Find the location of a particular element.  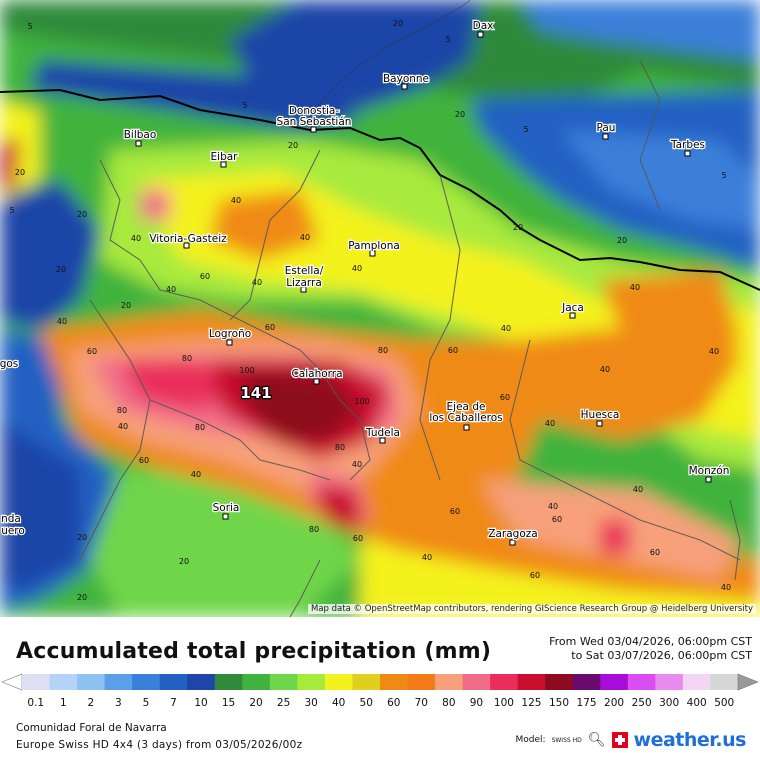

search-icon: 🔍︎ is located at coordinates (596, 740).